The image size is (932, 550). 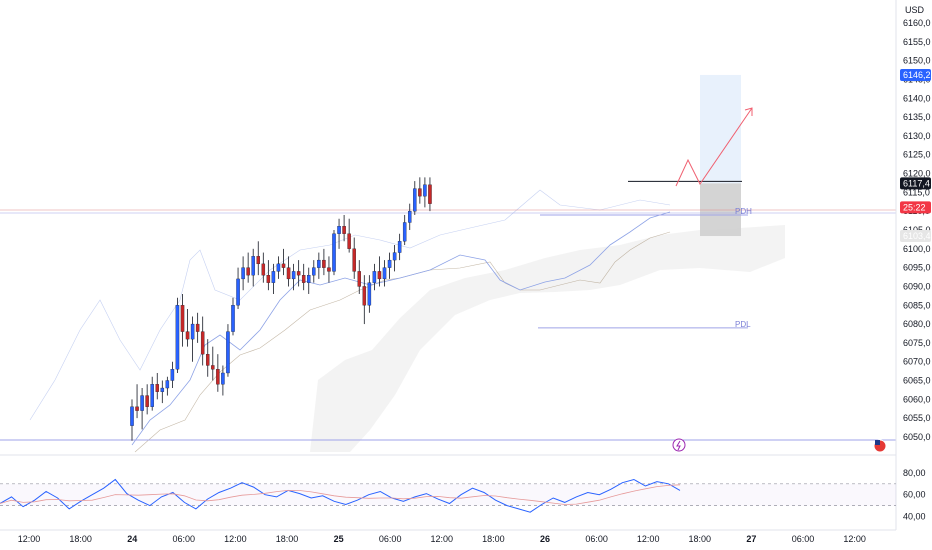 I want to click on projection-arrow, so click(x=714, y=147).